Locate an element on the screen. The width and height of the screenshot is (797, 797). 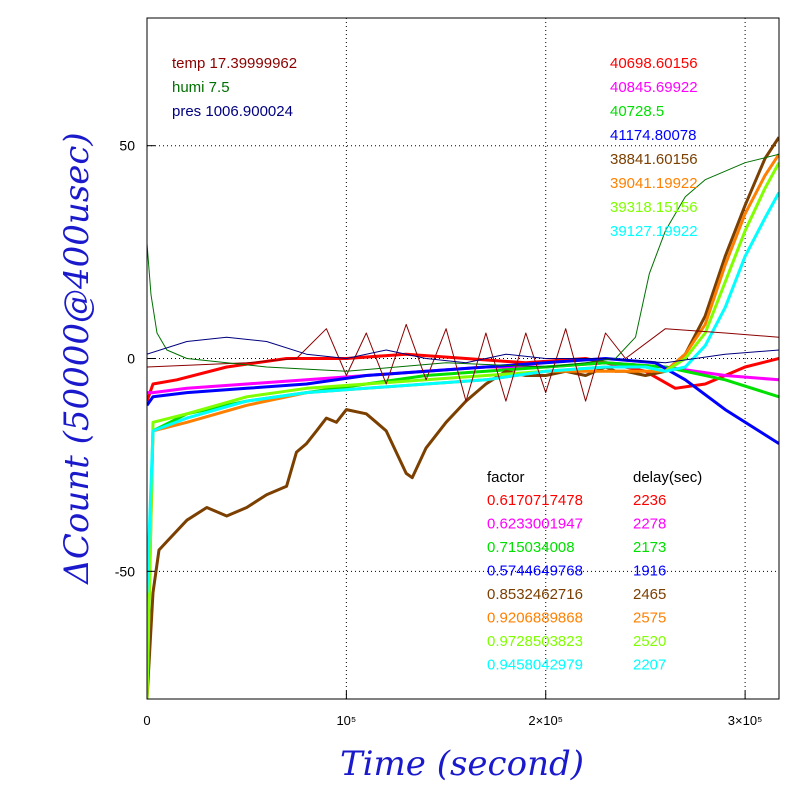
series-line-pres is located at coordinates (463, 350).